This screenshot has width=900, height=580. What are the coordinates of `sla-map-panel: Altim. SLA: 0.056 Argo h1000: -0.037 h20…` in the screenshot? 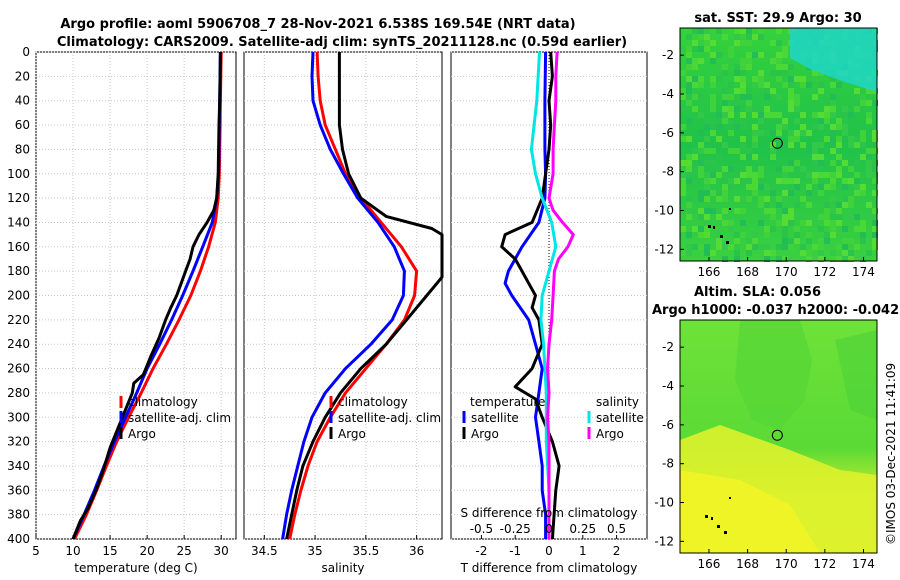 It's located at (775, 428).